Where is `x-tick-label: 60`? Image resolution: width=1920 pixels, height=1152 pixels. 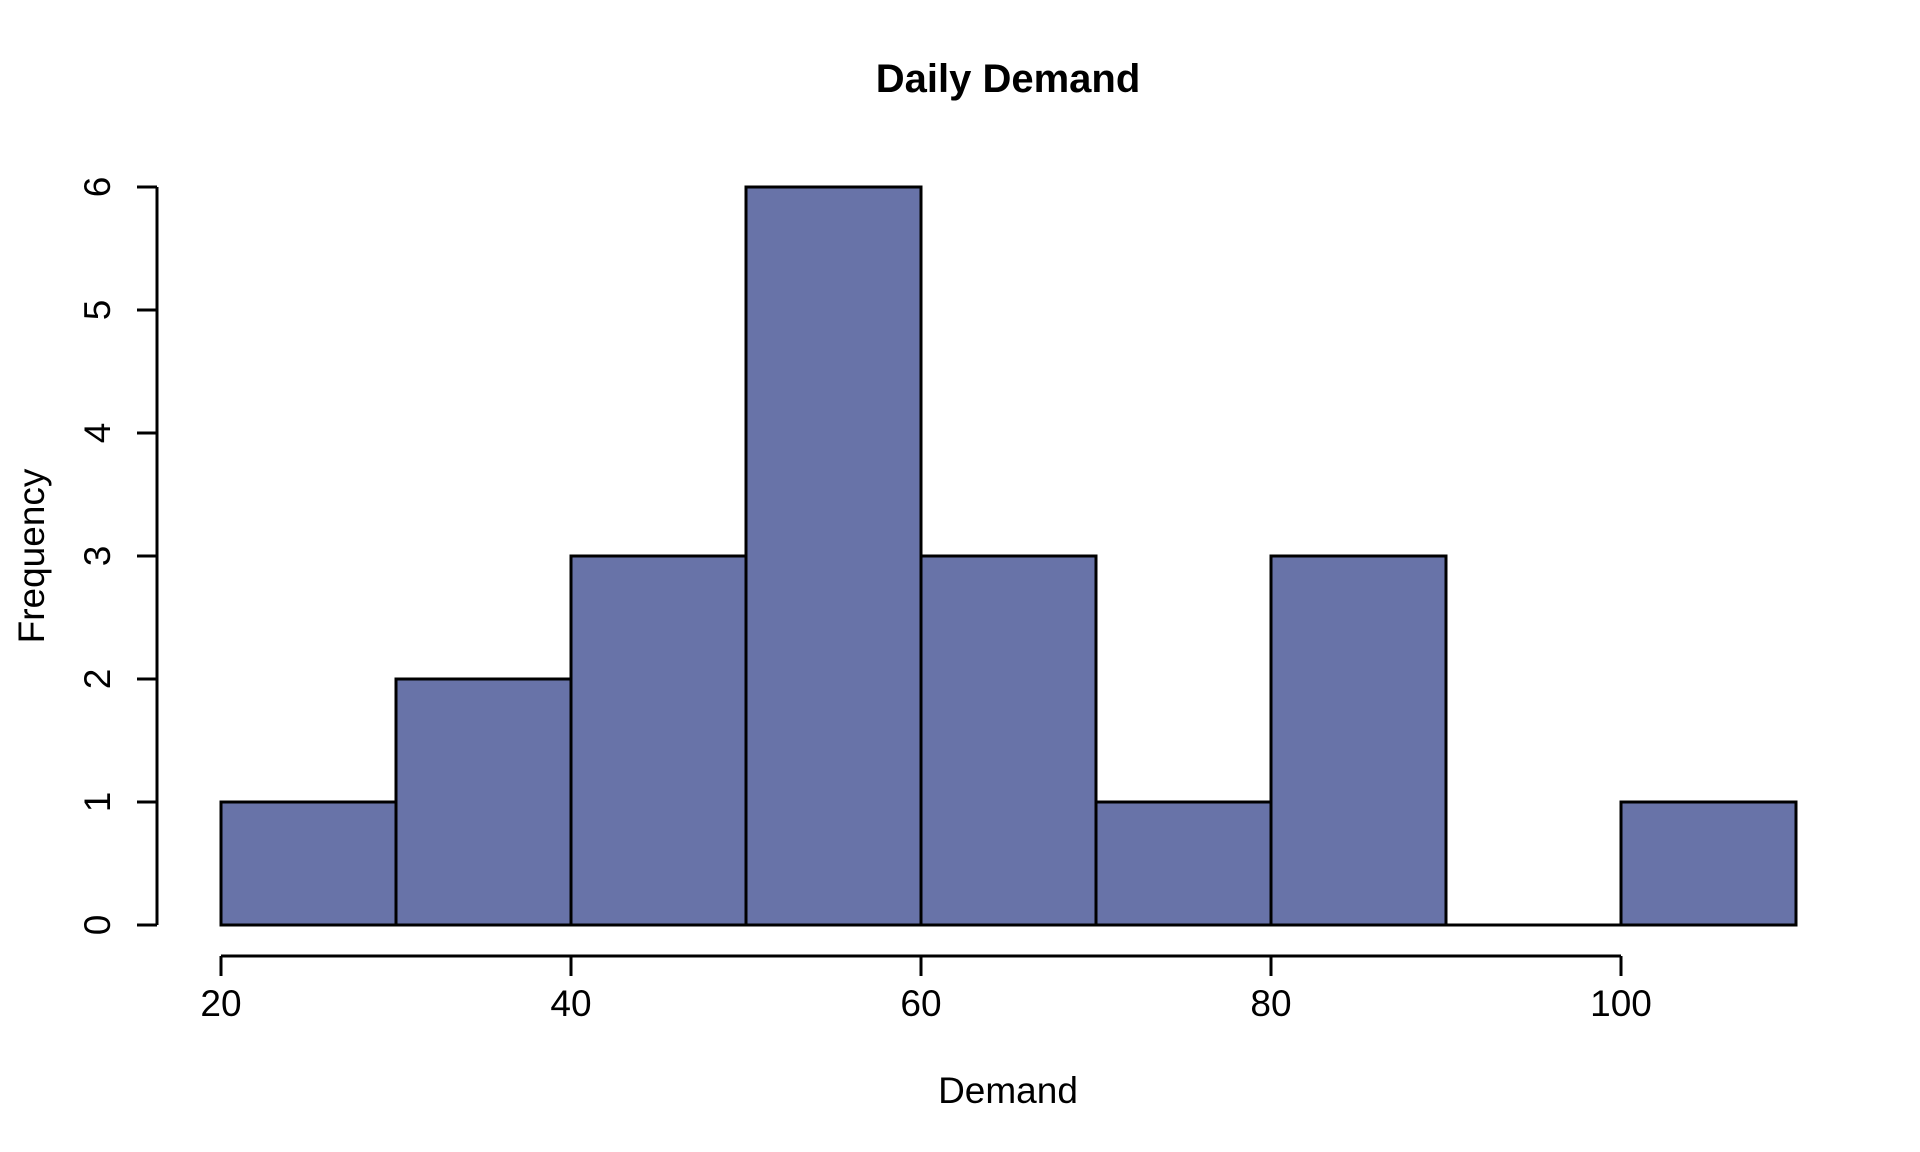 x-tick-label: 60 is located at coordinates (920, 1003).